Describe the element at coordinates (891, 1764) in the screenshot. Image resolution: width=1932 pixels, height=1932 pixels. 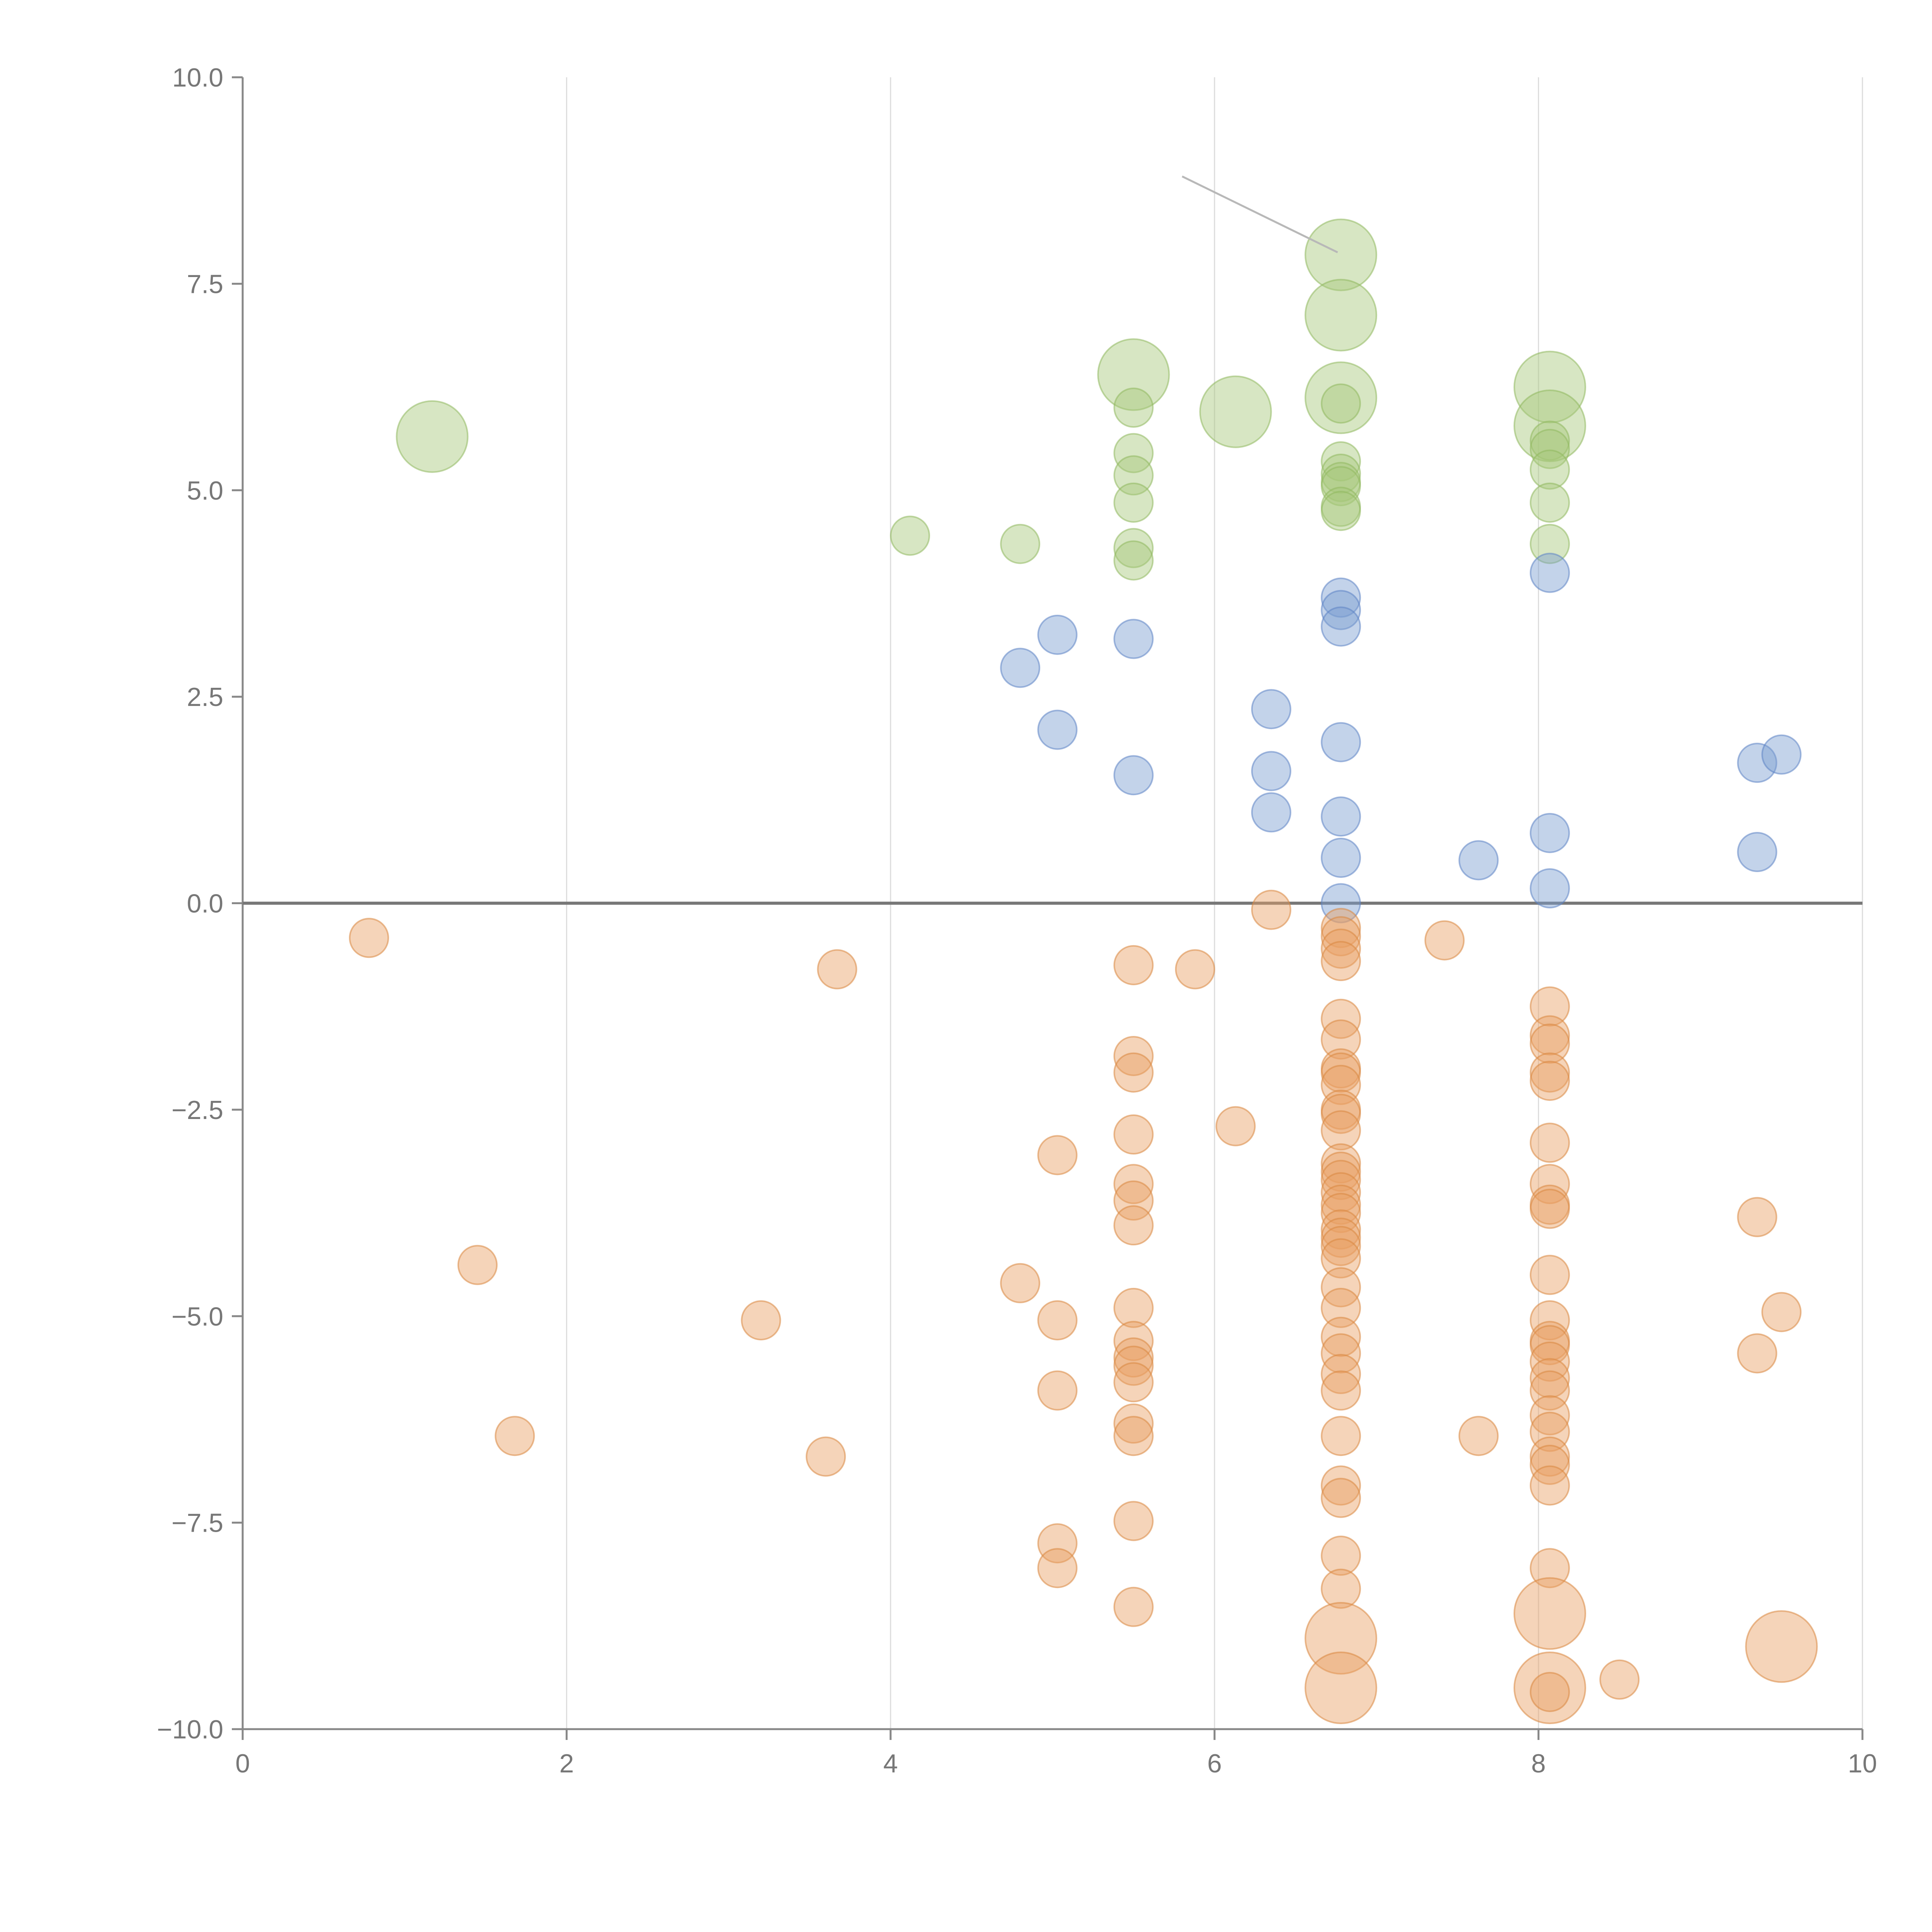
I see `x-tick-label: 4` at that location.